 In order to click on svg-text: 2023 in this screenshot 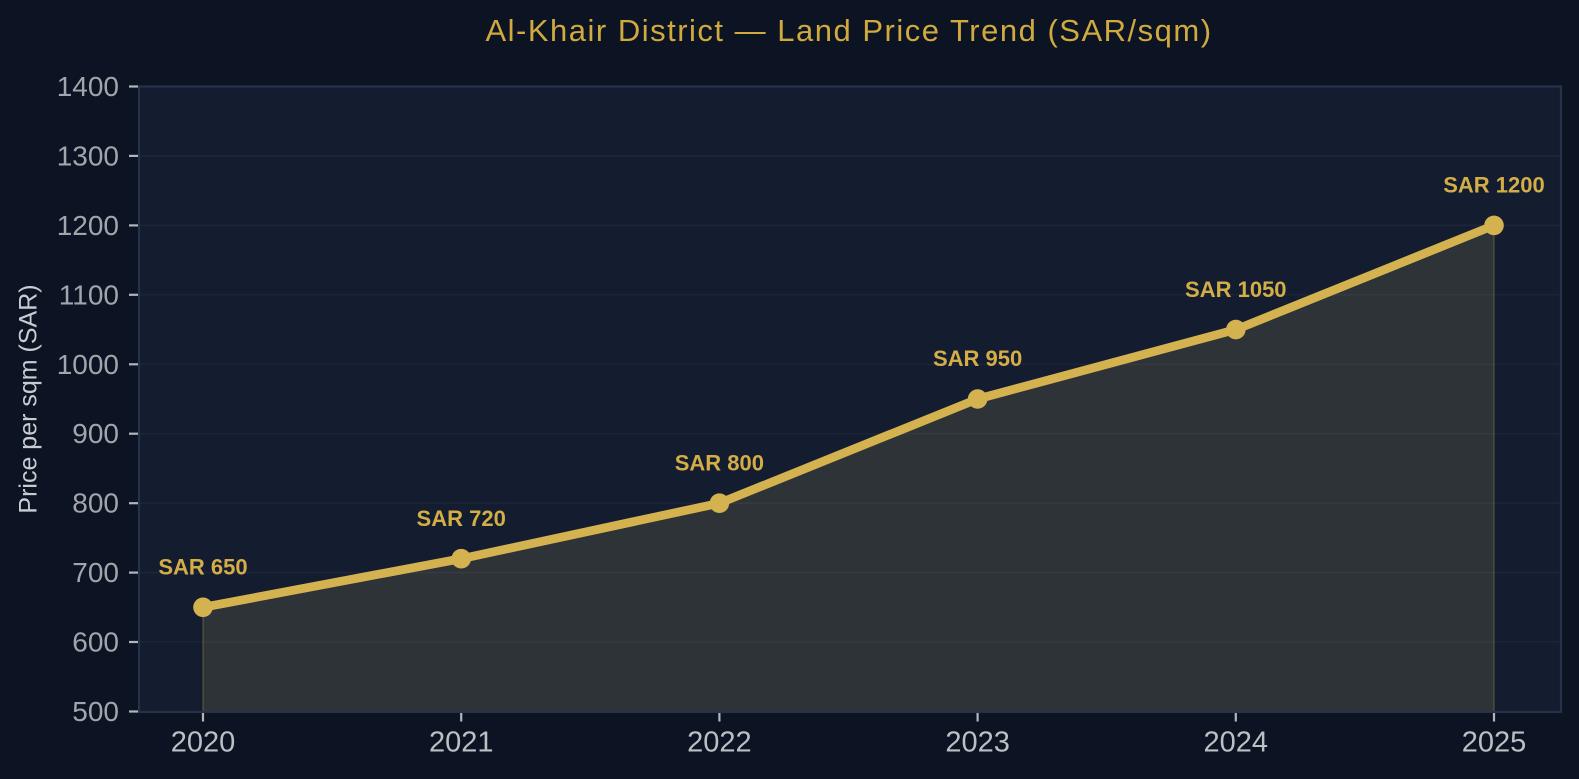, I will do `click(977, 743)`.